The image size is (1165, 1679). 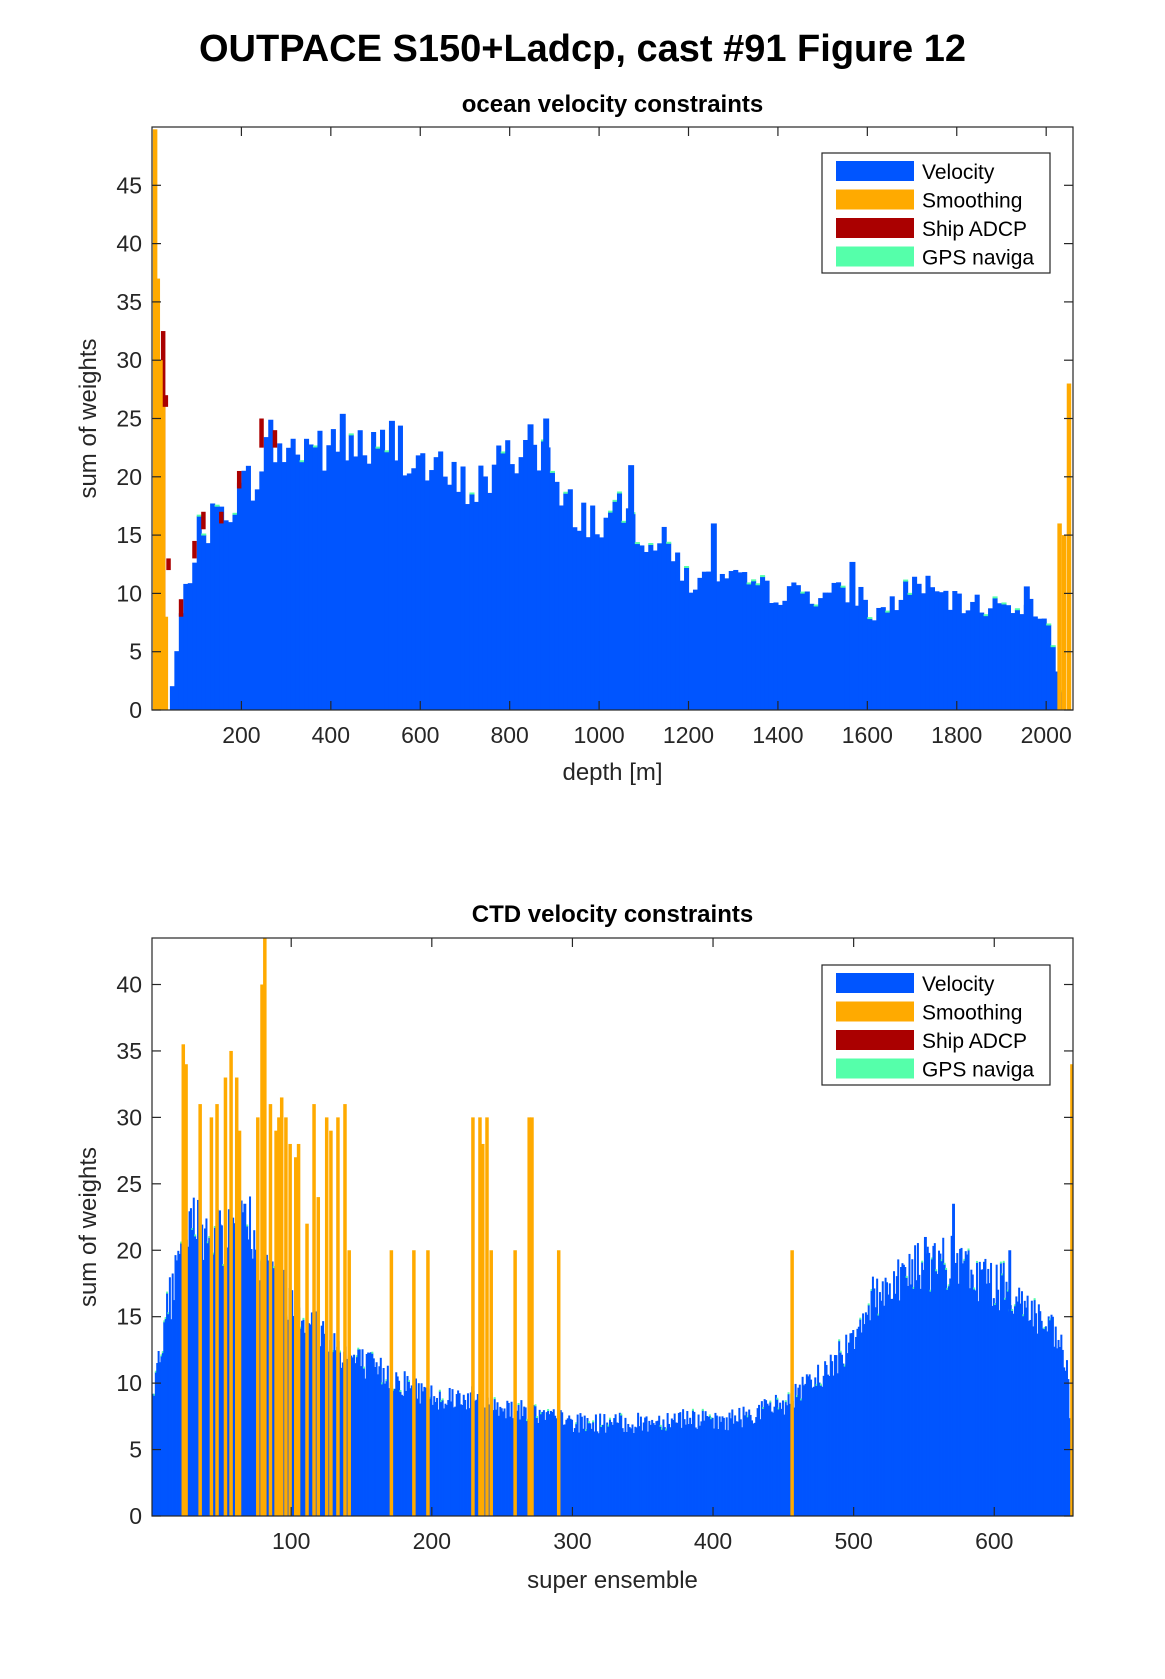 What do you see at coordinates (194, 549) in the screenshot?
I see `ship-adcp-bar` at bounding box center [194, 549].